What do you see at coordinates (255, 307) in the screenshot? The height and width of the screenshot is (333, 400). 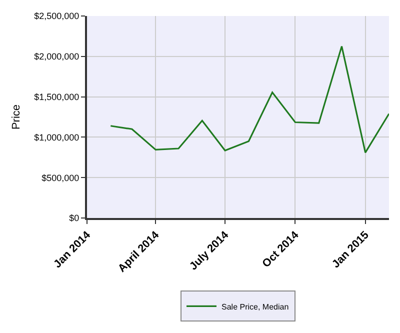 I see `legend-label: Sale Price, Median` at bounding box center [255, 307].